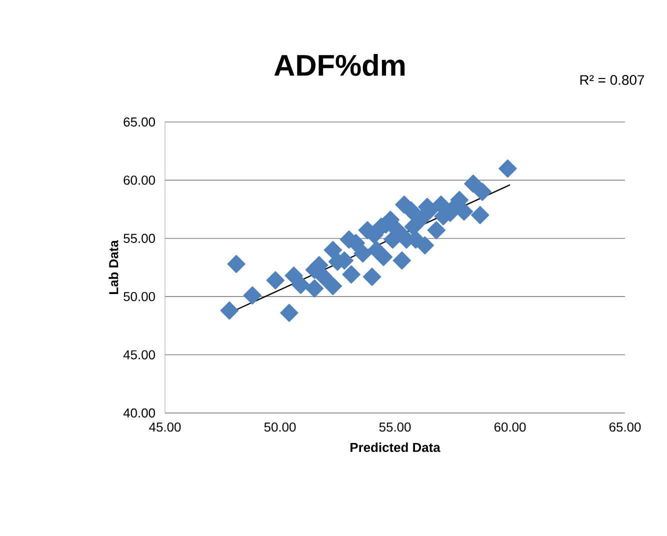 The image size is (667, 536). What do you see at coordinates (139, 297) in the screenshot?
I see `y-tick-label: 50.00` at bounding box center [139, 297].